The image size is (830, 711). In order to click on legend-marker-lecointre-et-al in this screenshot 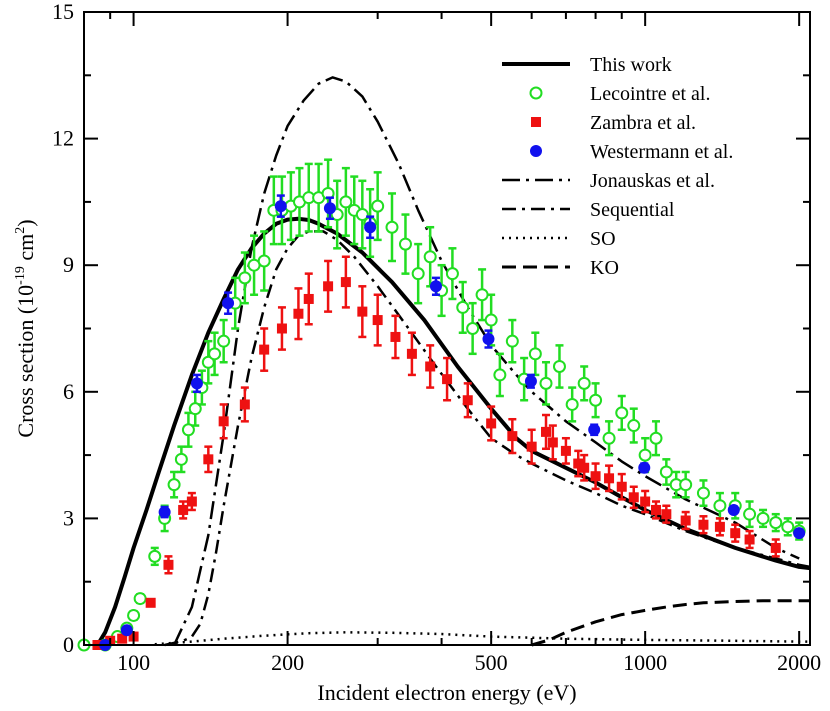, I will do `click(536, 93)`.